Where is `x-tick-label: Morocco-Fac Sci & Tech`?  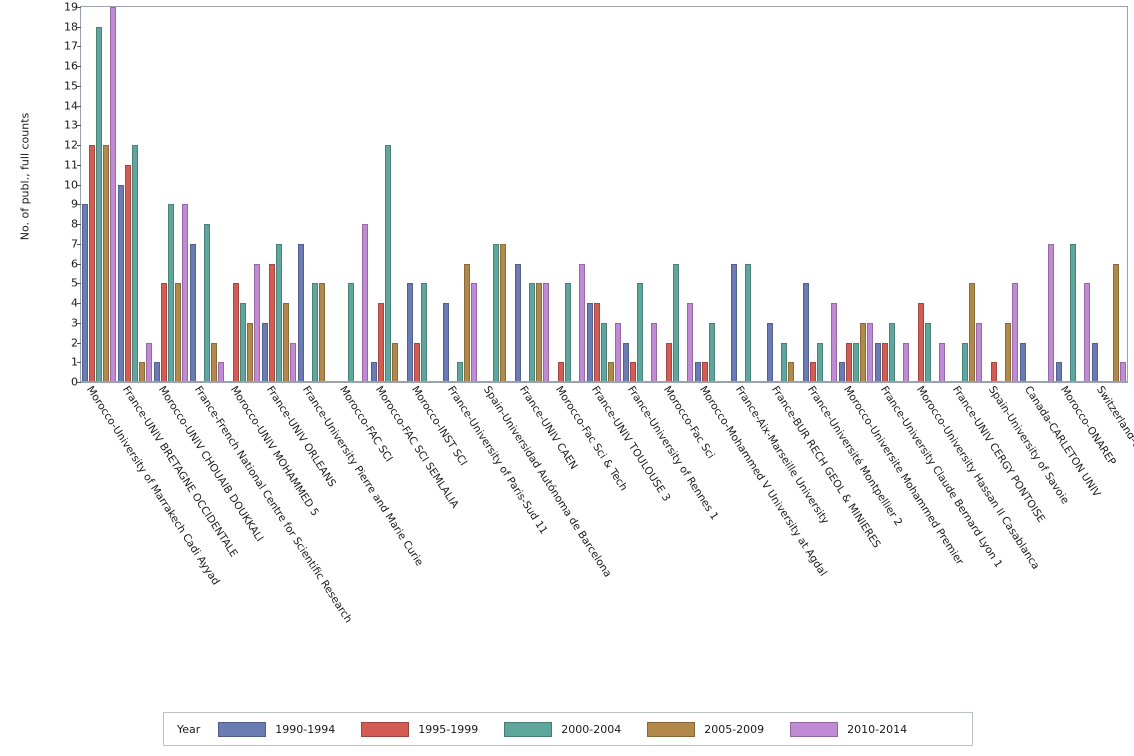
x-tick-label: Morocco-Fac Sci & Tech is located at coordinates (591, 439).